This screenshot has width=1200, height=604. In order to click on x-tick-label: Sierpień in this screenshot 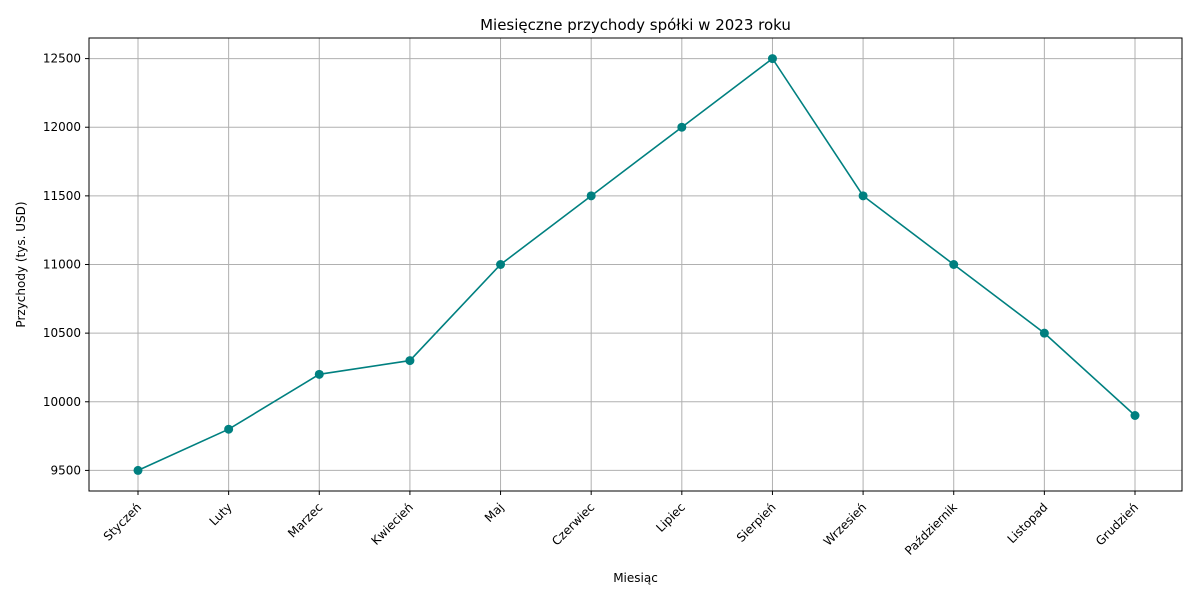, I will do `click(756, 522)`.